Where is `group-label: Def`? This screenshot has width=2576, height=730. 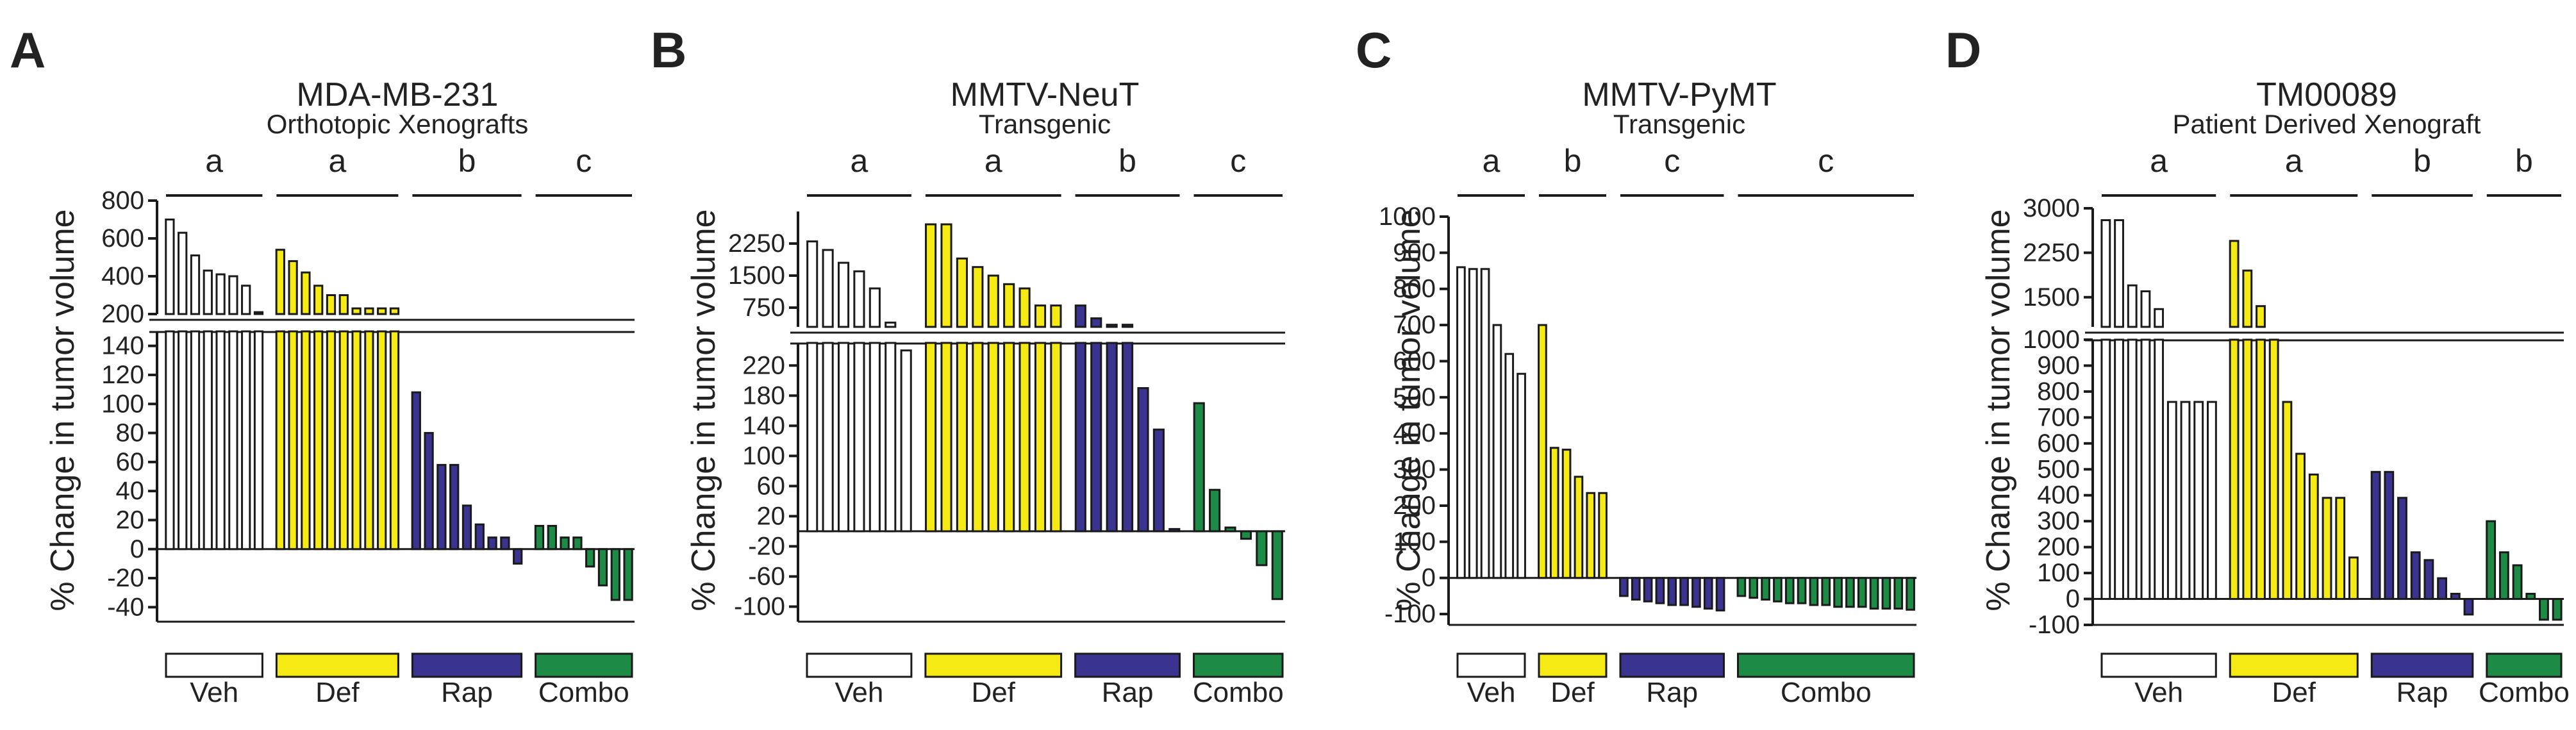
group-label: Def is located at coordinates (1572, 692).